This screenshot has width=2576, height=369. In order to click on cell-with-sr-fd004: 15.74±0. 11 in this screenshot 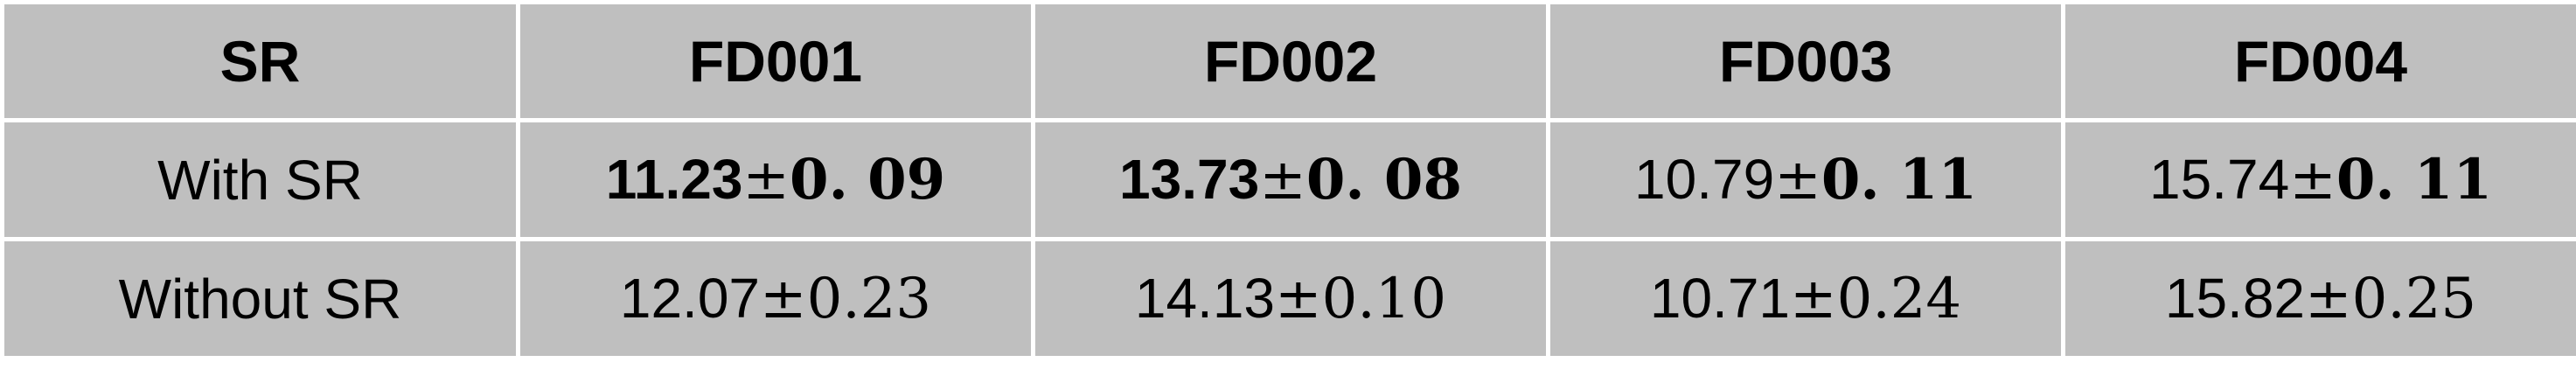, I will do `click(2318, 179)`.